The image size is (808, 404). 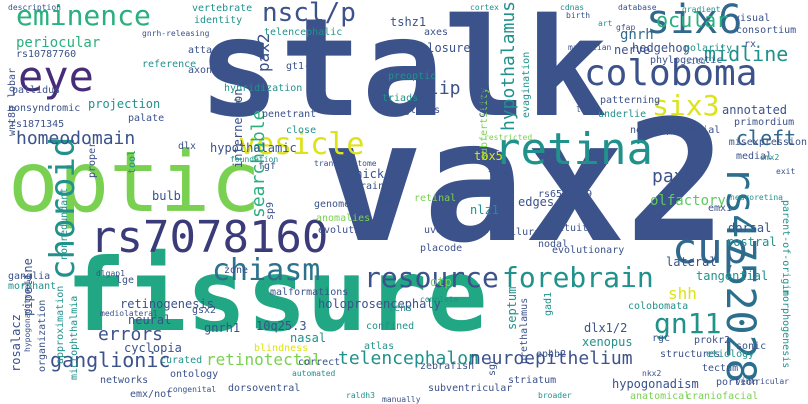 What do you see at coordinates (762, 381) in the screenshot?
I see `word: ventricular` at bounding box center [762, 381].